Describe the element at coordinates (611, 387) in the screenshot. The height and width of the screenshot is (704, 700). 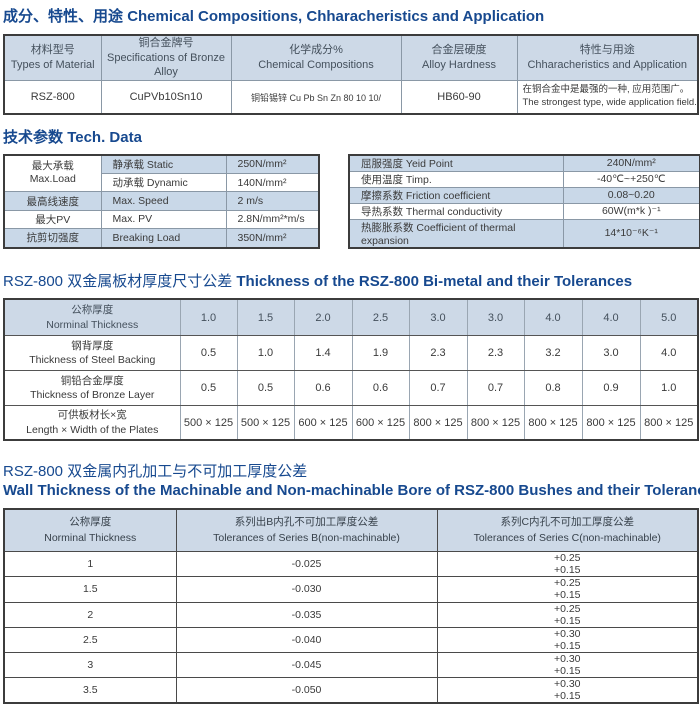
I see `plate-bronze-value: 0.9` at that location.